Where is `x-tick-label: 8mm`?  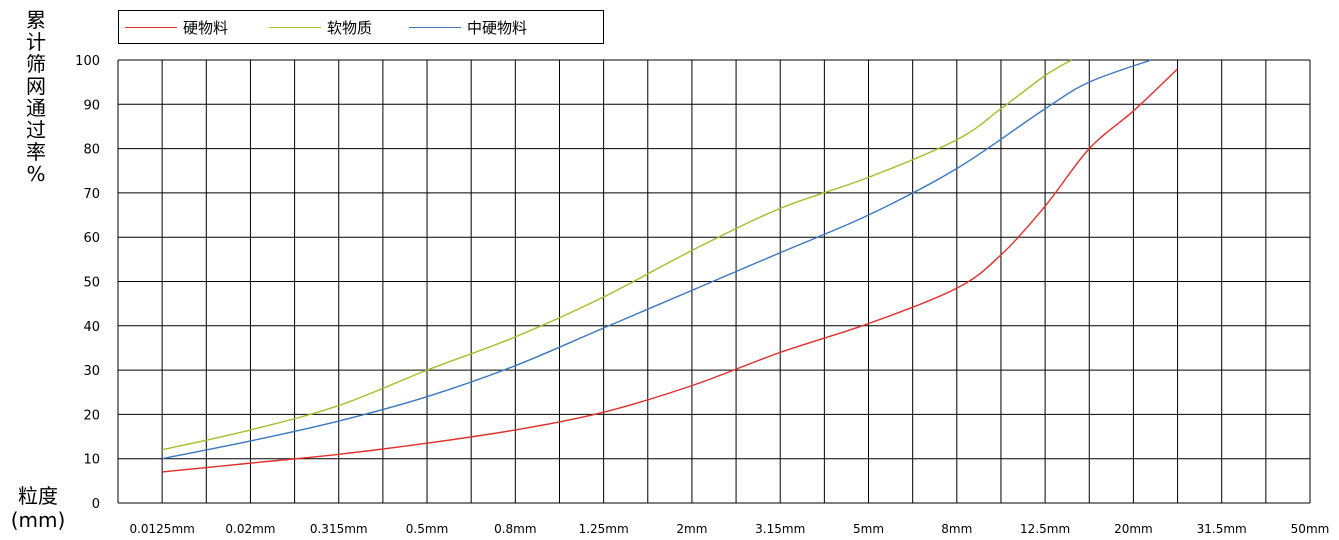 x-tick-label: 8mm is located at coordinates (956, 529).